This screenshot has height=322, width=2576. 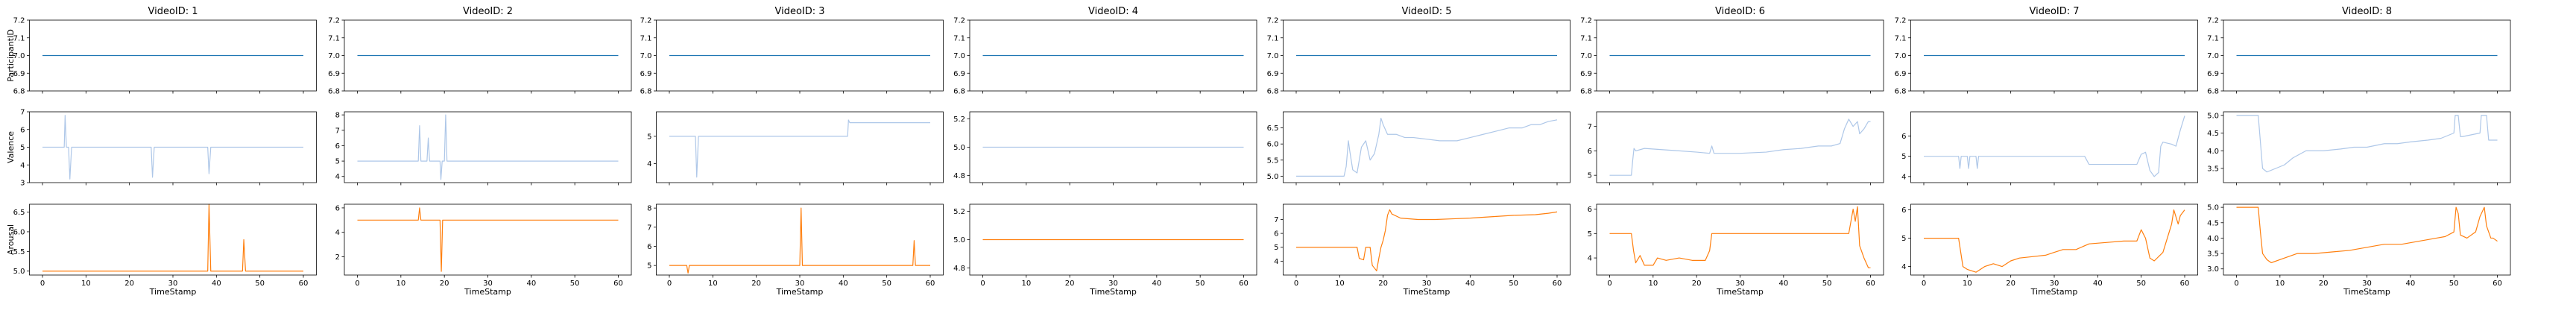 What do you see at coordinates (2213, 223) in the screenshot?
I see `y-tick-label: 4.5` at bounding box center [2213, 223].